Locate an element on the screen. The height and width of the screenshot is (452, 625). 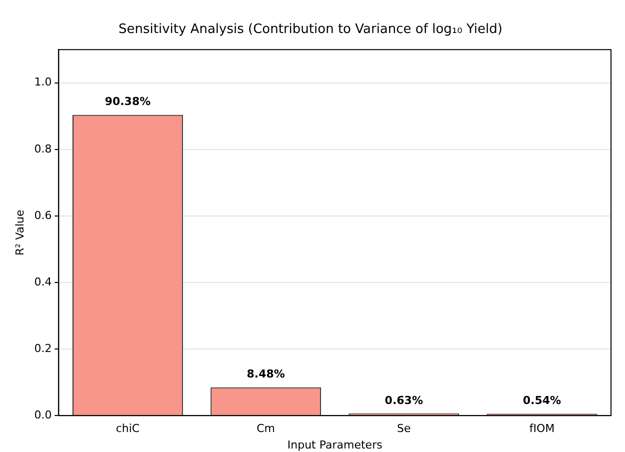
data-label: 8.48% is located at coordinates (265, 374).